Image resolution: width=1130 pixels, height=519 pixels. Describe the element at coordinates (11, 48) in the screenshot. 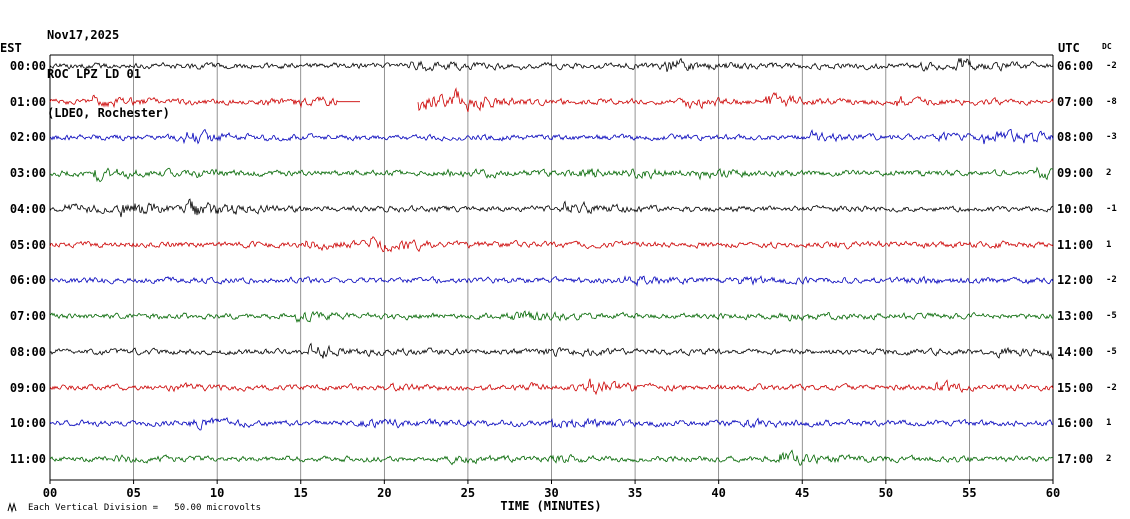

I see `left-timezone-label: EST` at that location.